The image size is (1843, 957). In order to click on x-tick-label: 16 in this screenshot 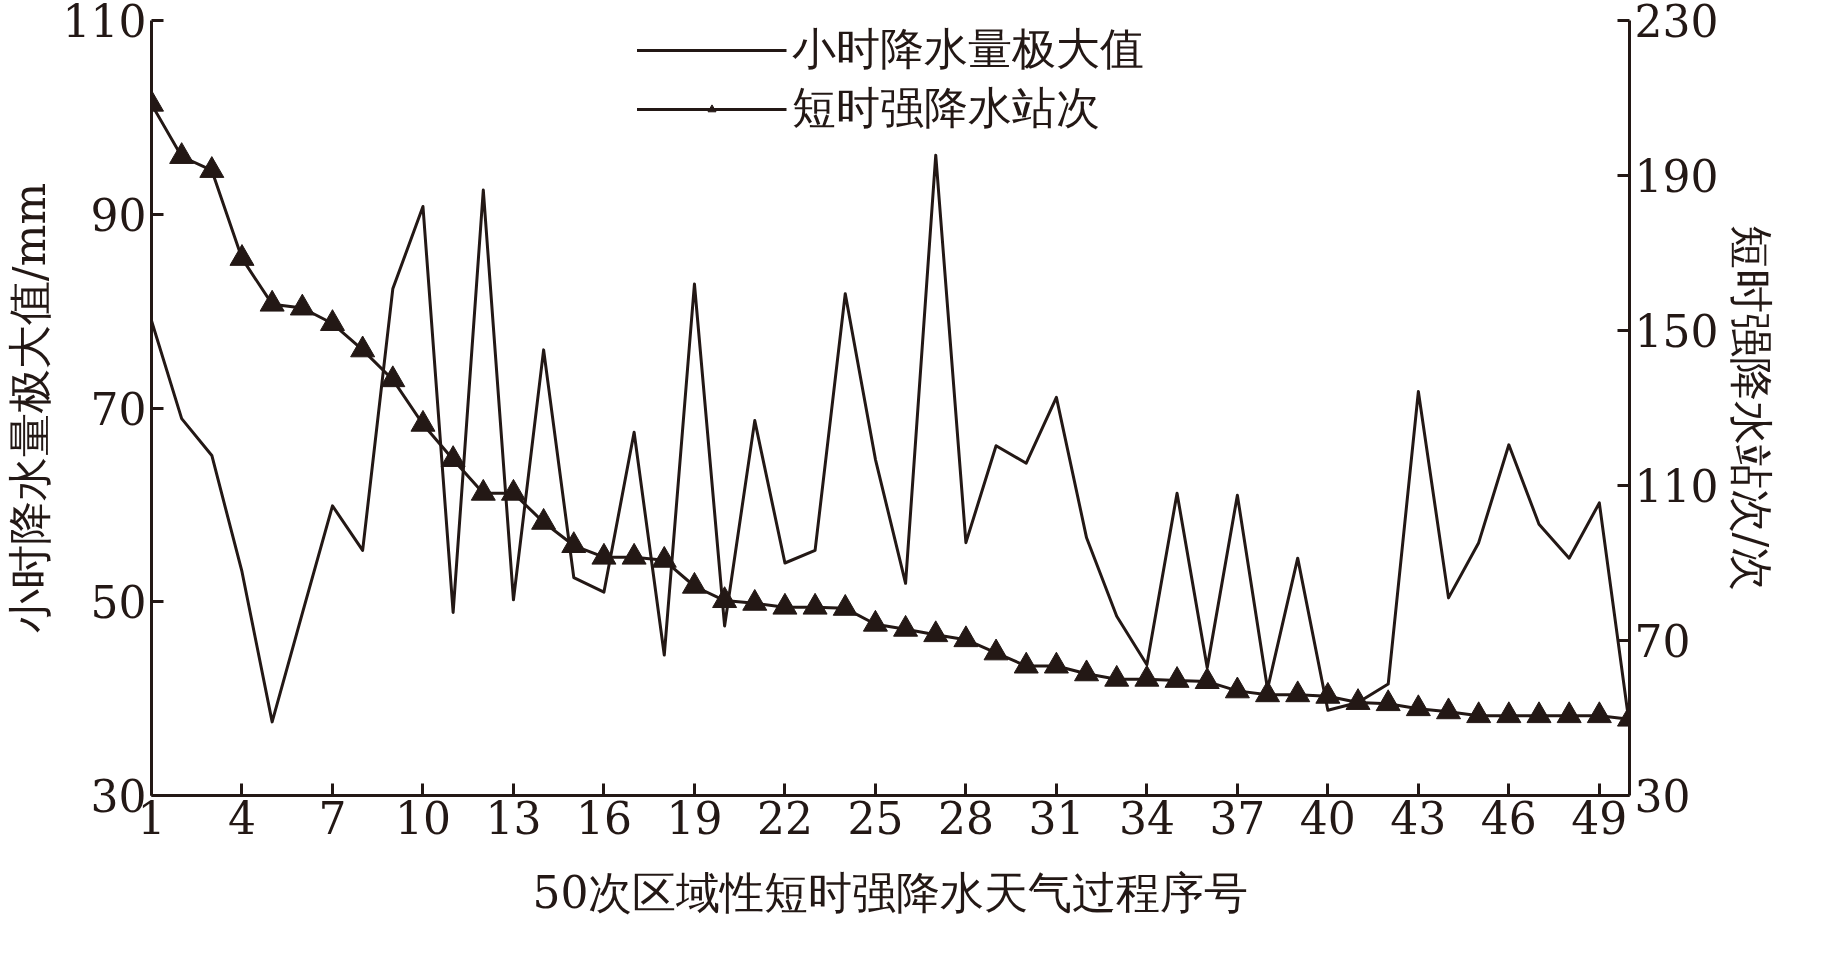, I will do `click(603, 818)`.